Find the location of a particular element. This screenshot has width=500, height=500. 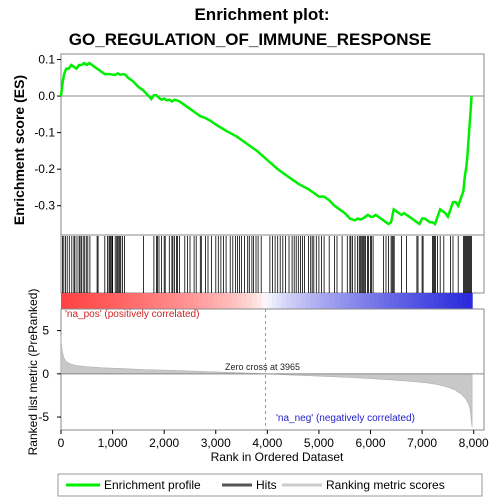

es-y-ticks: 0.1 0.0 -0.1 -0.2 -0.3 is located at coordinates (47, 132).